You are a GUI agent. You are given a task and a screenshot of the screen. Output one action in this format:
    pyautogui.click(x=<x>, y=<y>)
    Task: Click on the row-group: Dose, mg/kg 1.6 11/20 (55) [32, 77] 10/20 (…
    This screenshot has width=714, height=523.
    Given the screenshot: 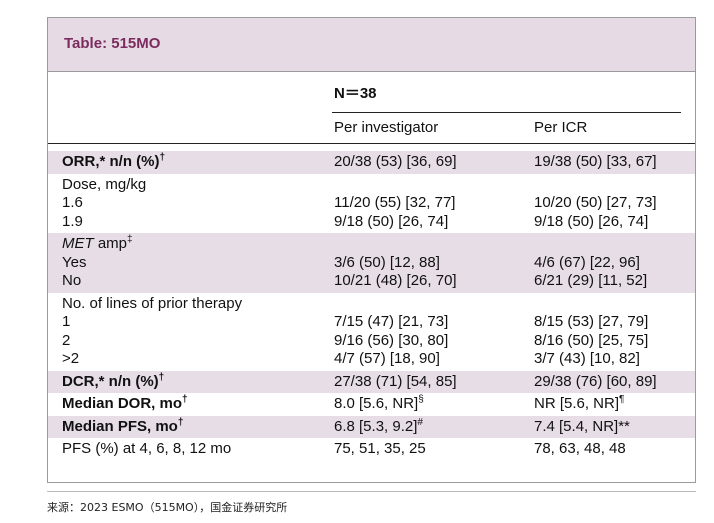 What is the action you would take?
    pyautogui.click(x=371, y=204)
    